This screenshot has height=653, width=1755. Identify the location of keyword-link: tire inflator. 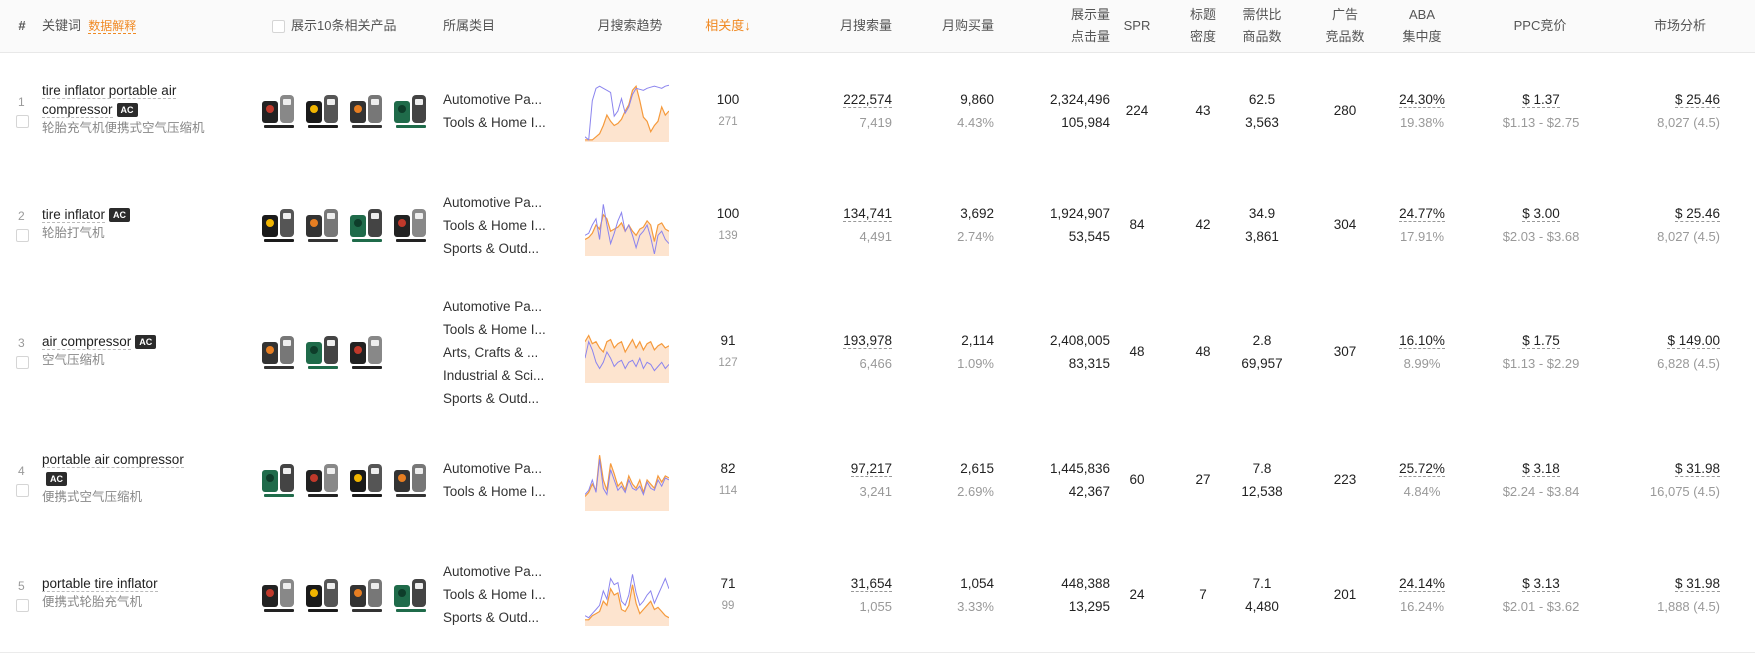
(74, 214).